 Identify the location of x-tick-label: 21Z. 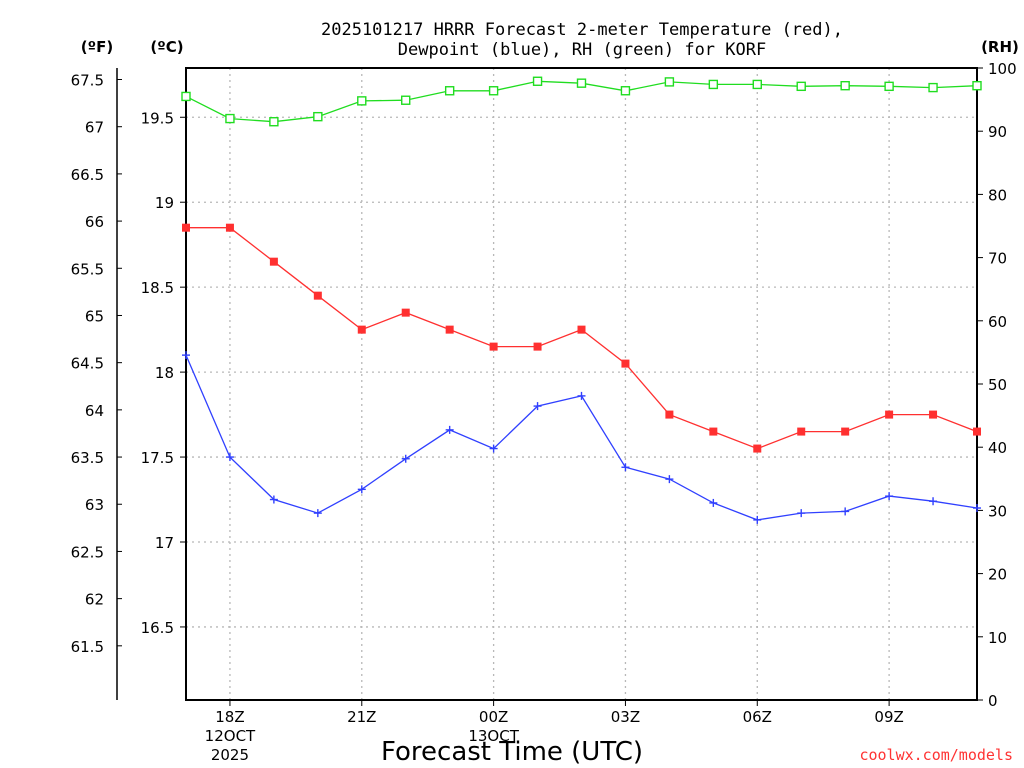
(361, 717).